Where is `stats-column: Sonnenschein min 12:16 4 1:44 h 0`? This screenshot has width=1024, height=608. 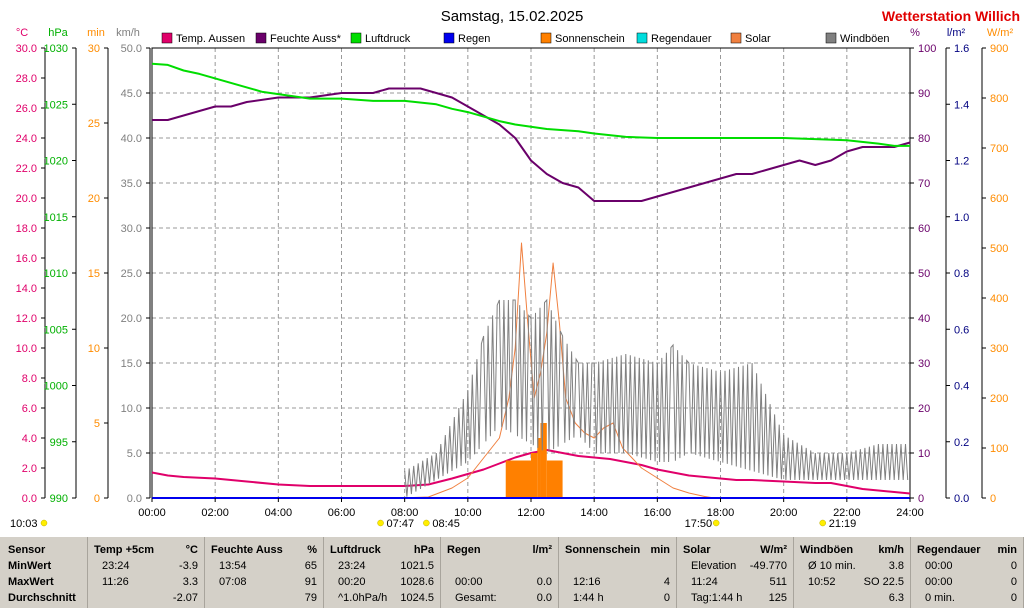 stats-column: Sonnenschein min 12:16 4 1:44 h 0 is located at coordinates (618, 572).